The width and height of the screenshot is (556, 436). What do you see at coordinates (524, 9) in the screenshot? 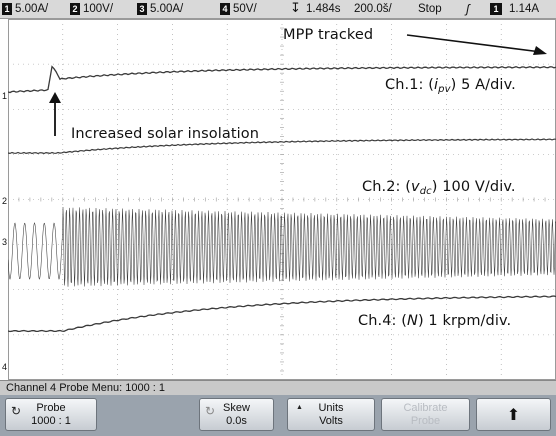
I see `trigger-level-value: 1.14A` at bounding box center [524, 9].